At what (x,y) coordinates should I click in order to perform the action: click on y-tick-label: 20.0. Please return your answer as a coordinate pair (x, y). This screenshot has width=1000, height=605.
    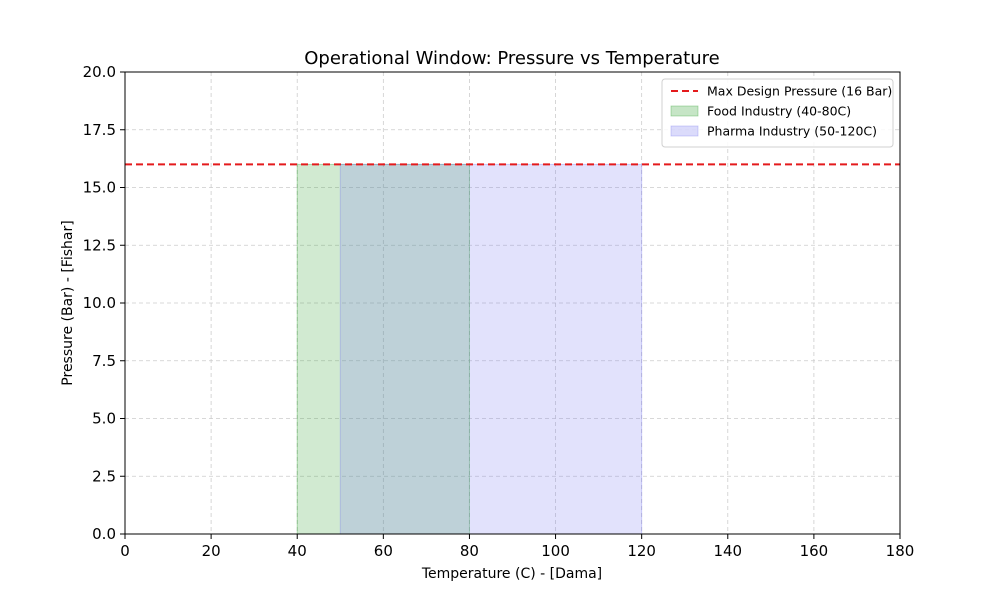
    Looking at the image, I should click on (99, 72).